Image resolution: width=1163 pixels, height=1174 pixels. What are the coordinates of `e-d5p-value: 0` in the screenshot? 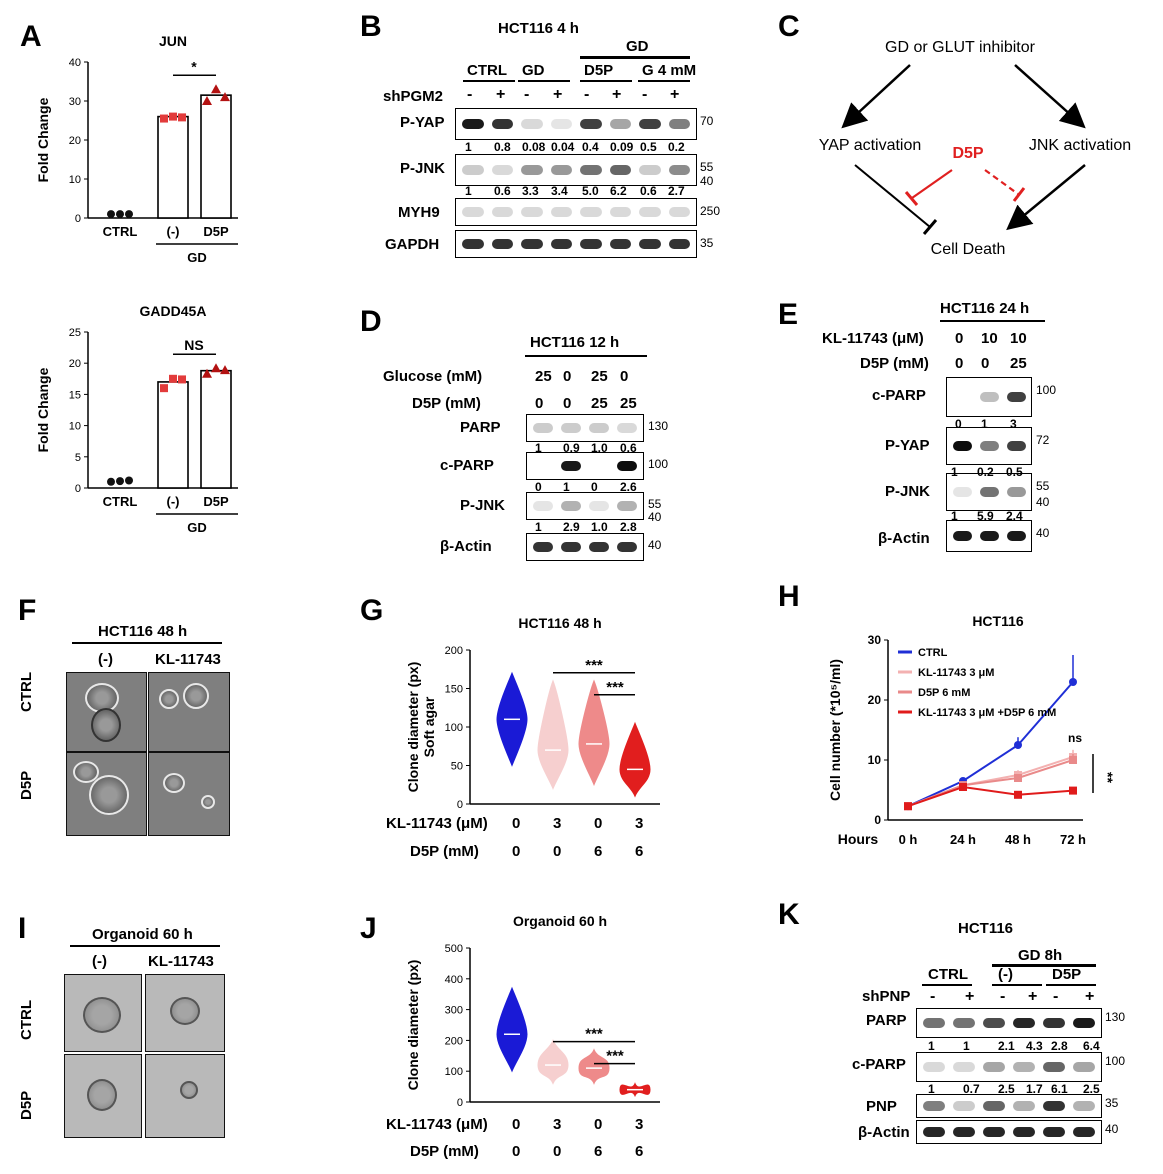 It's located at (985, 363).